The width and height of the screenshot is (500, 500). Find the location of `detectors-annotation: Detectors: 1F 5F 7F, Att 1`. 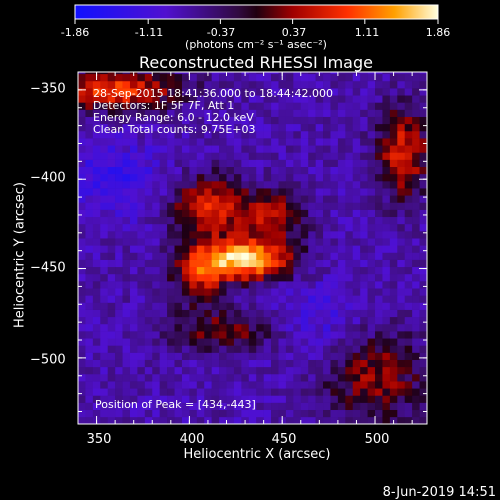

detectors-annotation: Detectors: 1F 5F 7F, Att 1 is located at coordinates (164, 105).